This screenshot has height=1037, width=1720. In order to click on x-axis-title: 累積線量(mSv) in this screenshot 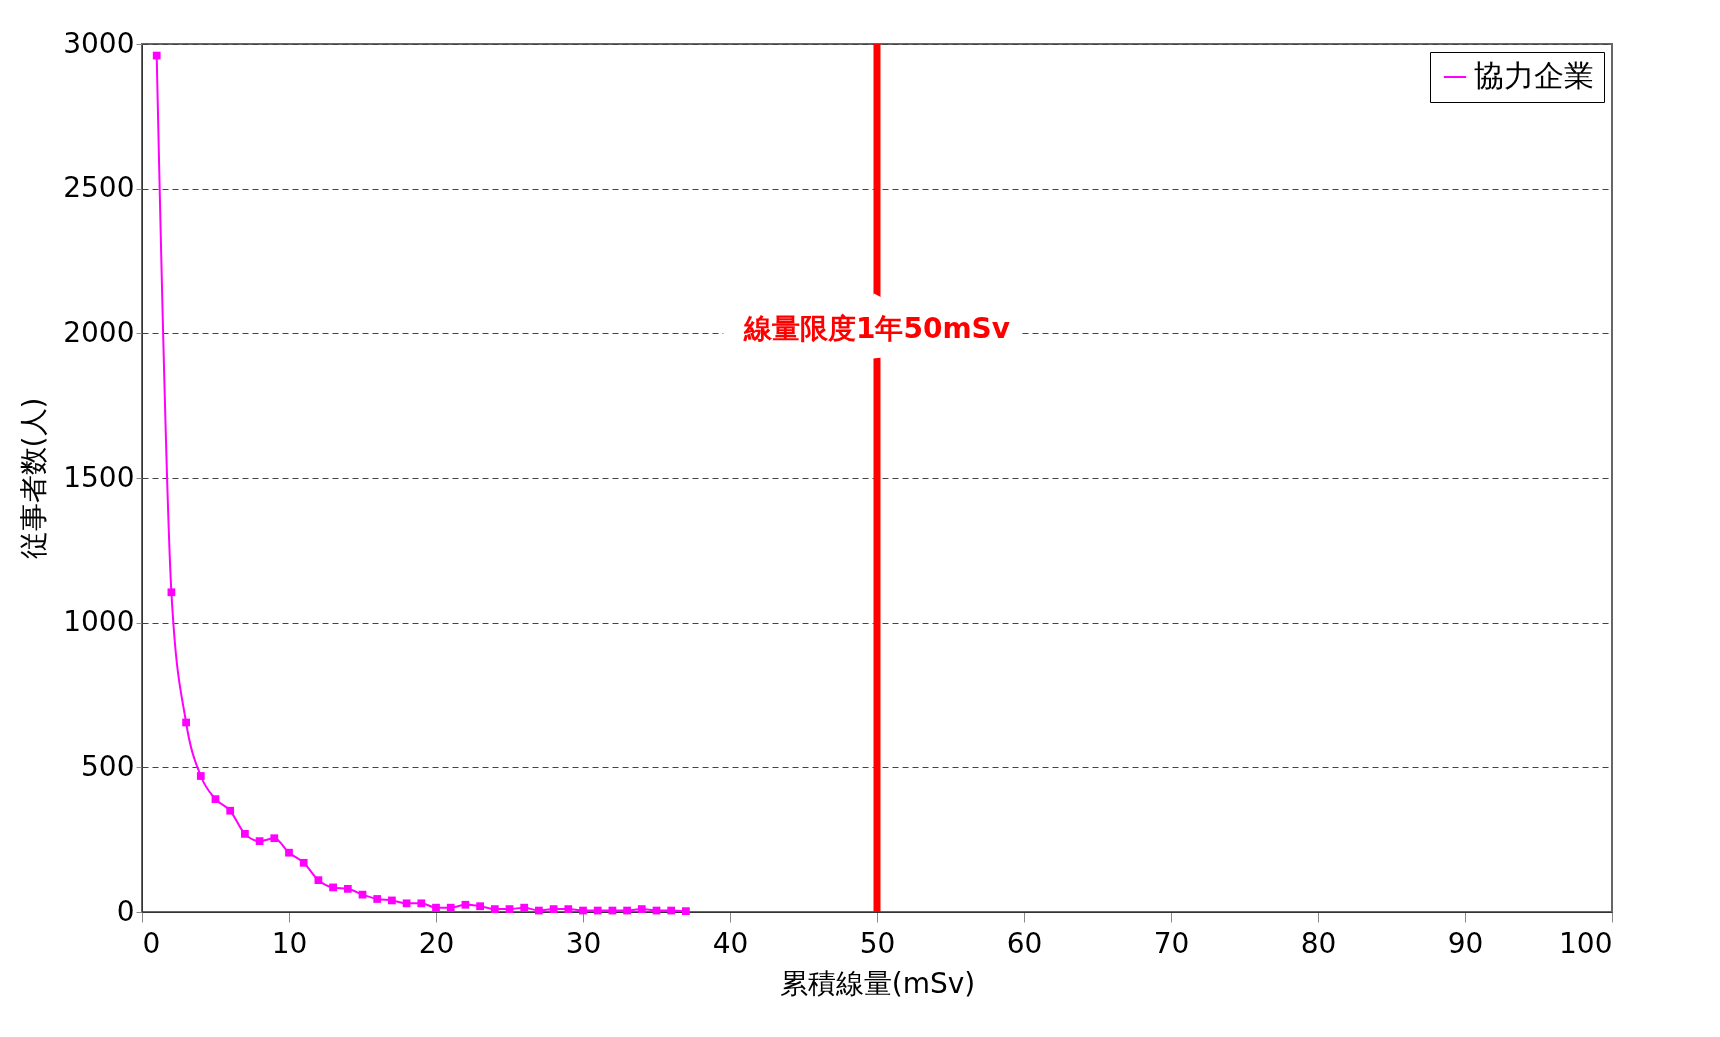, I will do `click(877, 983)`.